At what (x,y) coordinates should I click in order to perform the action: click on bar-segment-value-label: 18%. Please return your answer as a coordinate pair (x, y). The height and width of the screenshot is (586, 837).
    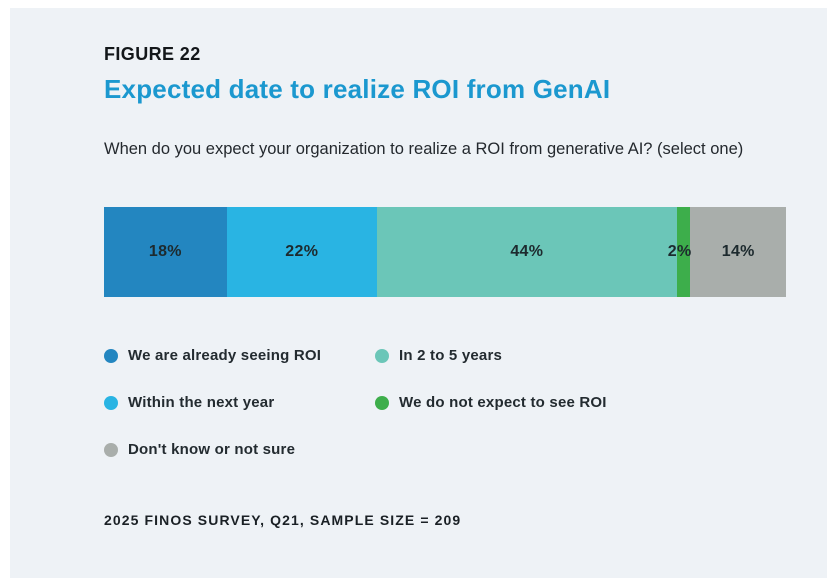
    Looking at the image, I should click on (165, 252).